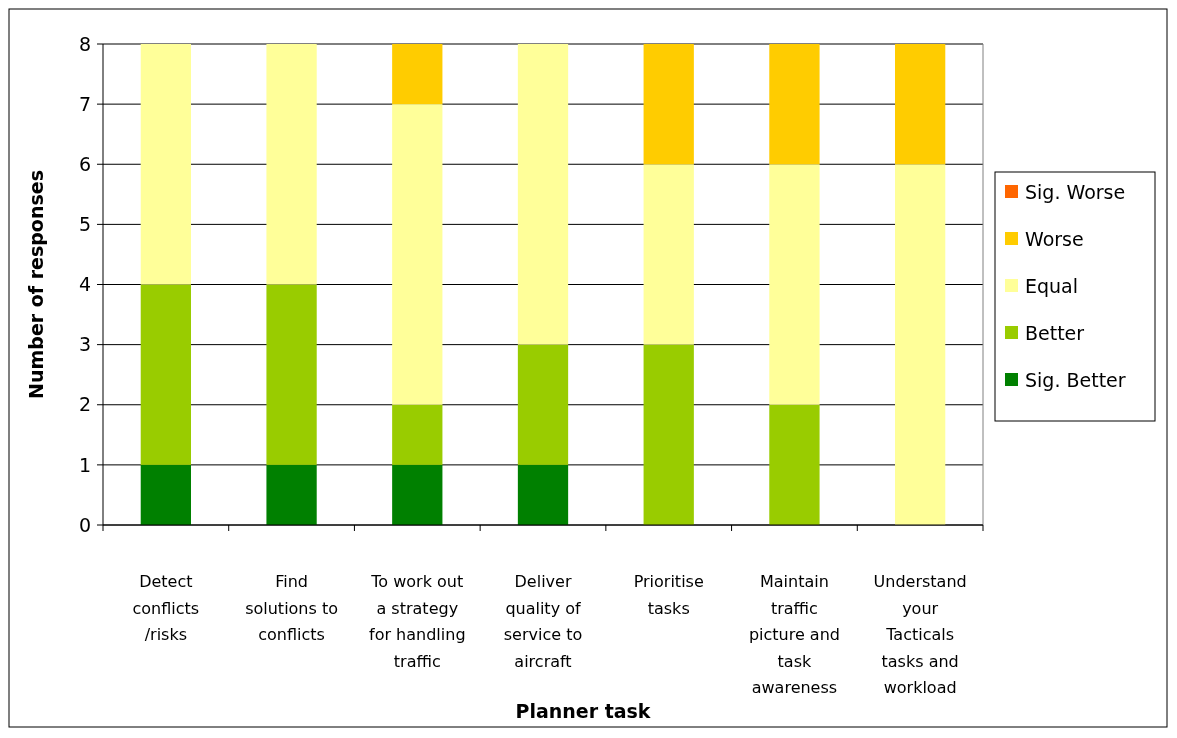  I want to click on legend-label: Sig. Worse, so click(1075, 191).